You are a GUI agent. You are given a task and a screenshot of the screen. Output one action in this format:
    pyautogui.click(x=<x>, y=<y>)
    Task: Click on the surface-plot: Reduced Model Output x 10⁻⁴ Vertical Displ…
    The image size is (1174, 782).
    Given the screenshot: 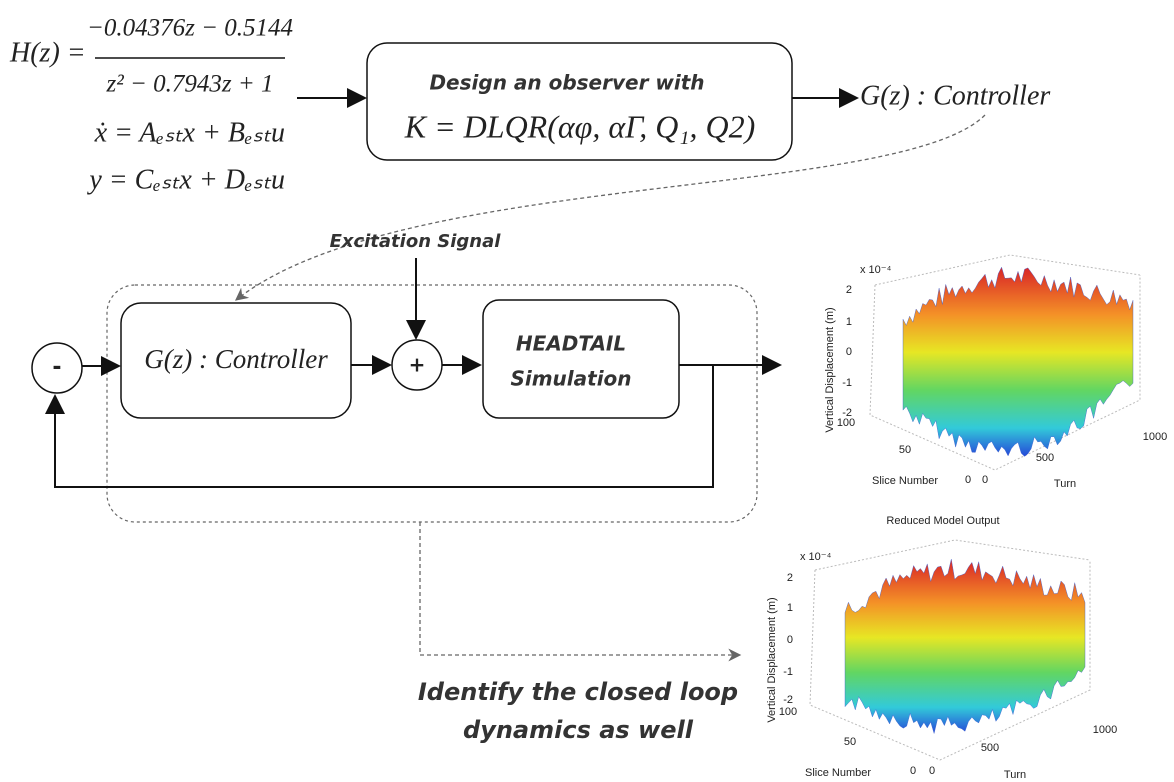 What is the action you would take?
    pyautogui.click(x=941, y=648)
    